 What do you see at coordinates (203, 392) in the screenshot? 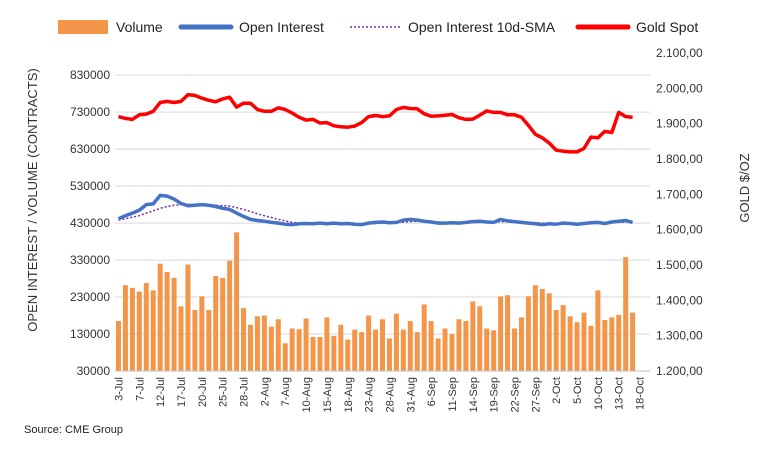
I see `x-tick-label: 20-Jul` at bounding box center [203, 392].